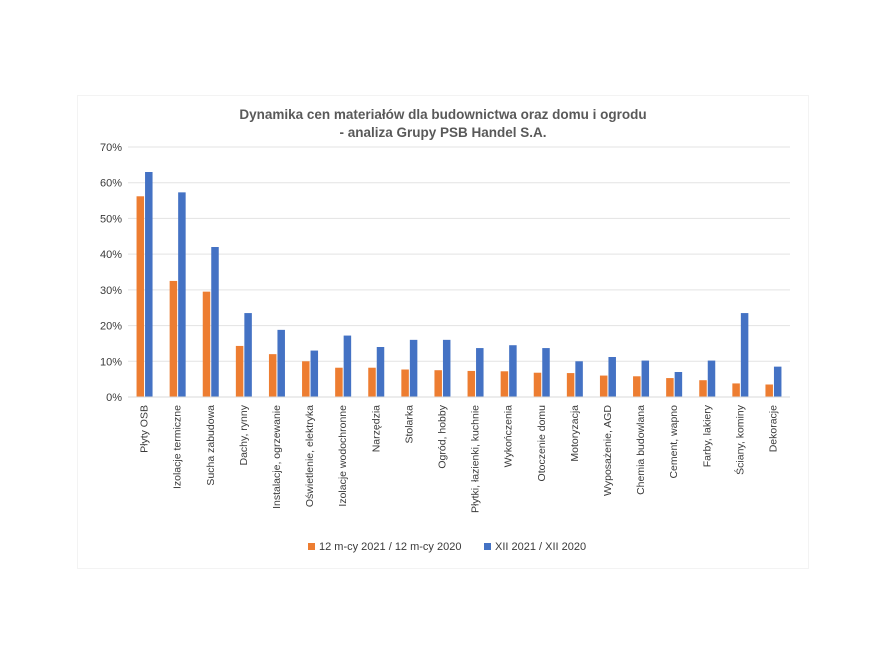  Describe the element at coordinates (111, 148) in the screenshot. I see `y-tick-label: 70%` at that location.